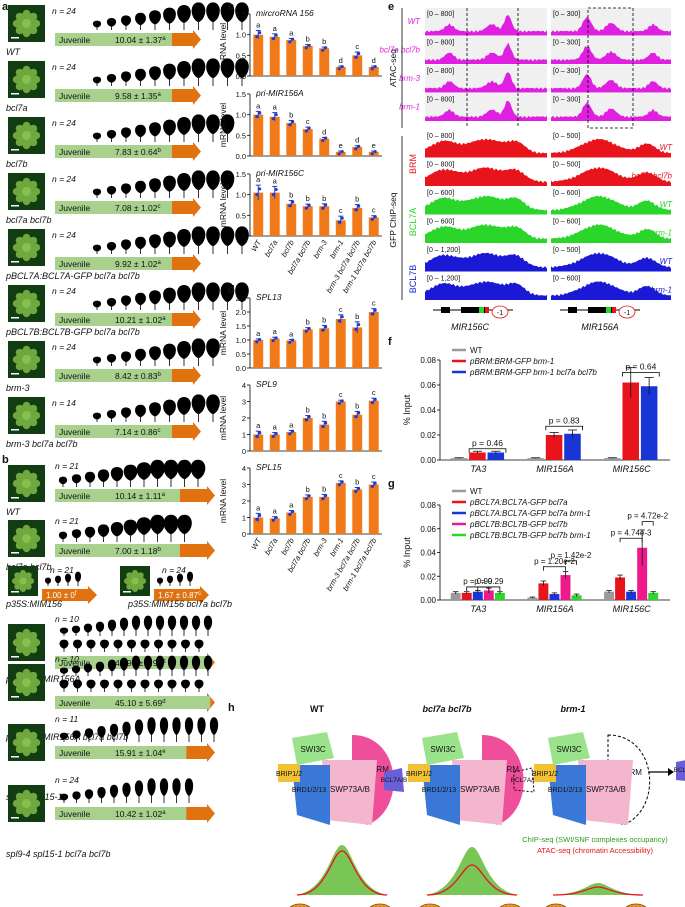  Describe the element at coordinates (566, 250) in the screenshot. I see `track-range: [0 – 500]` at that location.